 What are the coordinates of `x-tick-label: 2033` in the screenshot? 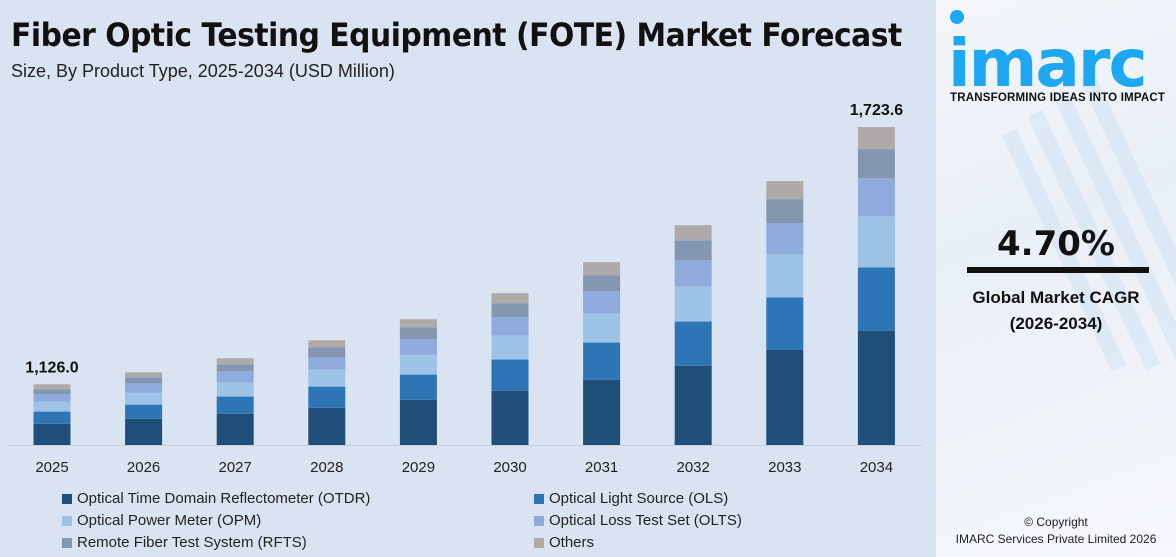 It's located at (784, 467).